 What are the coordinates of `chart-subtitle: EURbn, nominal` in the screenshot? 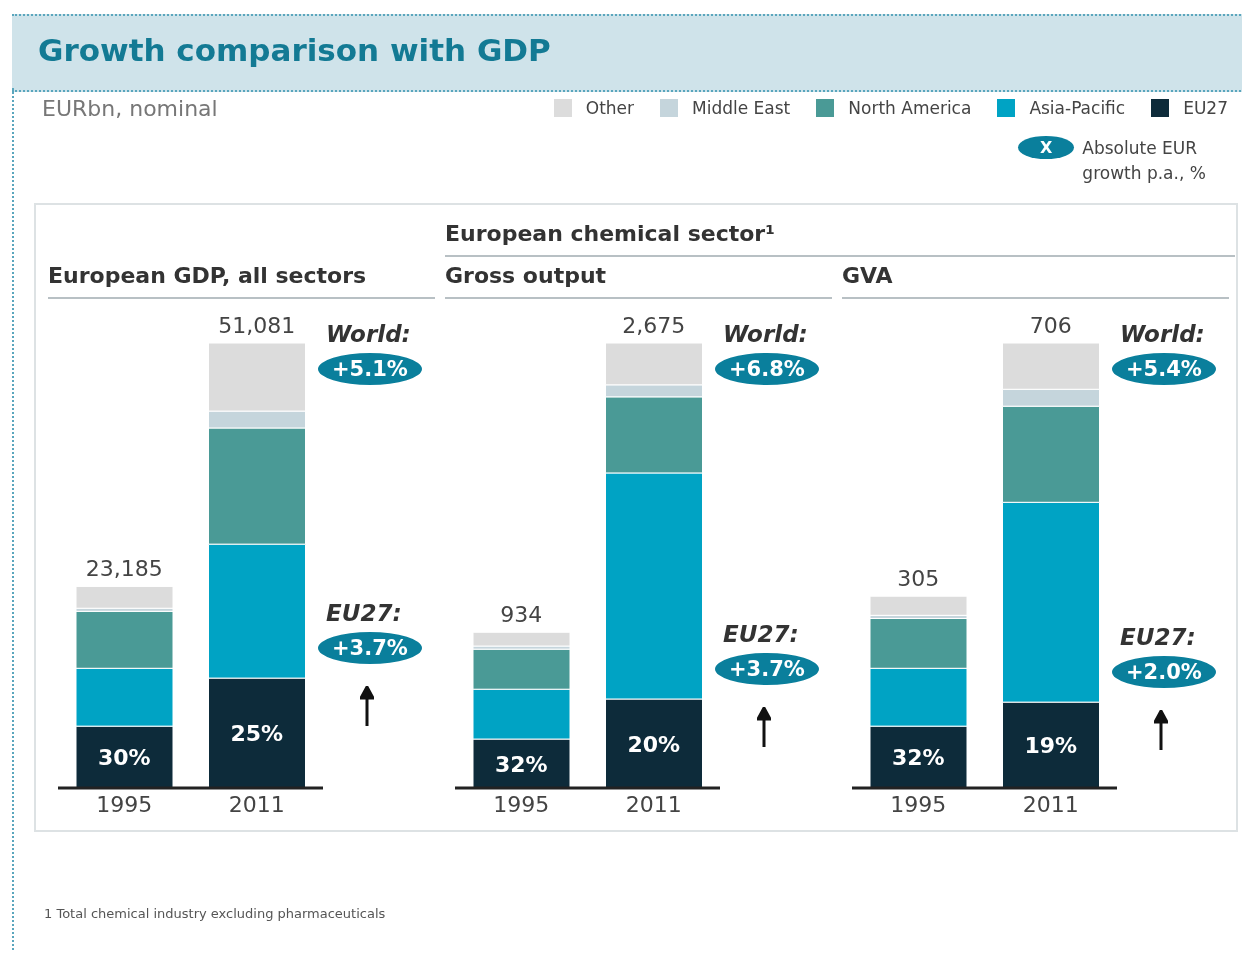 It's located at (130, 108).